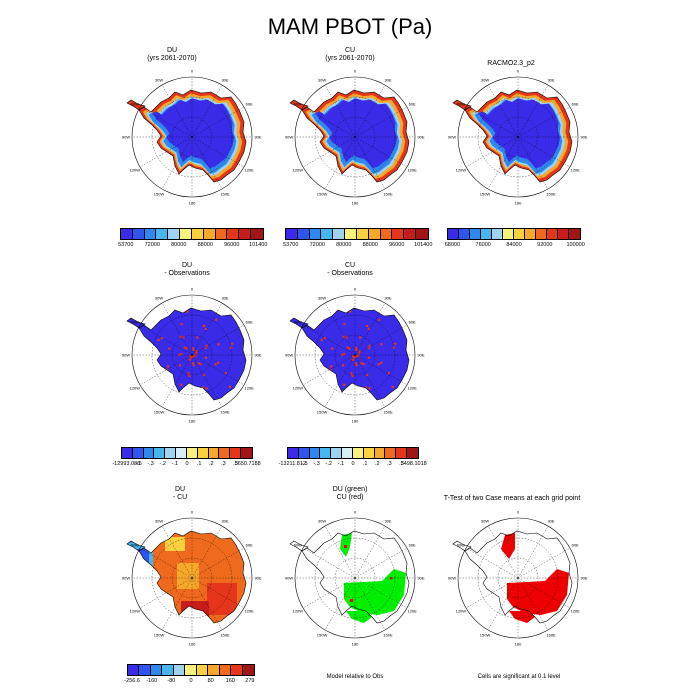 The width and height of the screenshot is (700, 700). I want to click on colorbar-tick-label: 88000, so click(370, 245).